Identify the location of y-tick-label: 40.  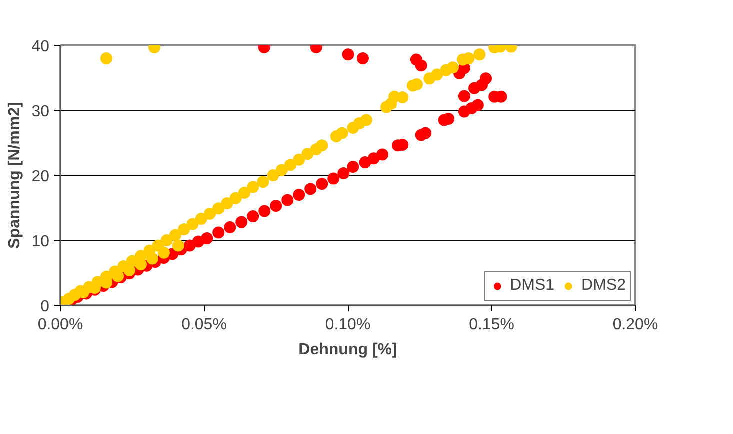
(41, 47).